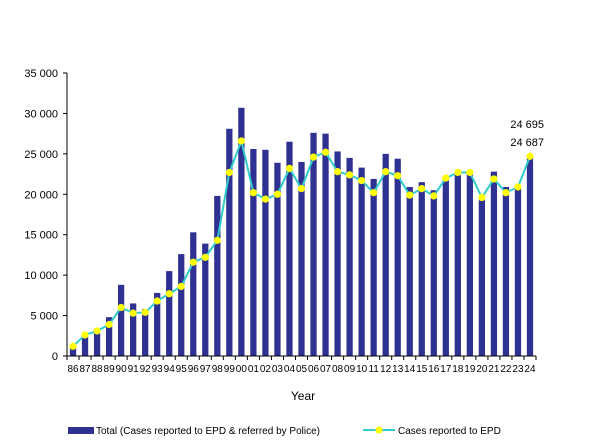 This screenshot has width=598, height=448. I want to click on x-tick-label: 10, so click(362, 369).